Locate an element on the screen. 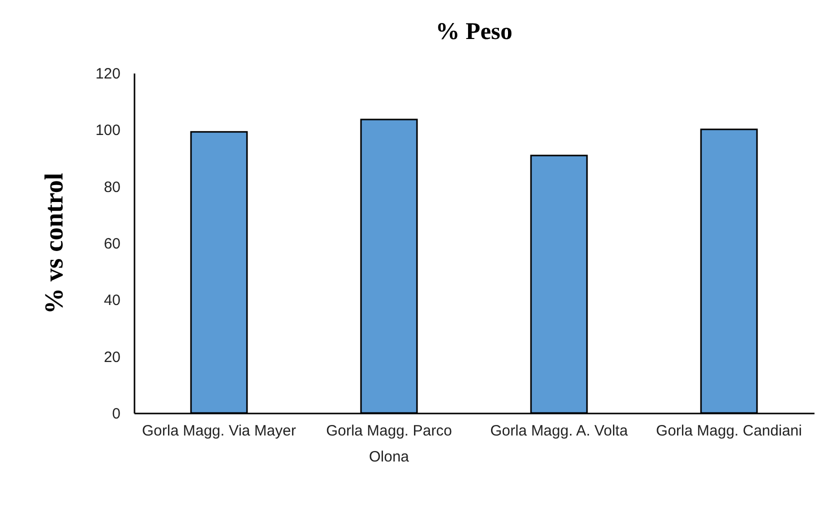  chart-title: % Peso is located at coordinates (474, 32).